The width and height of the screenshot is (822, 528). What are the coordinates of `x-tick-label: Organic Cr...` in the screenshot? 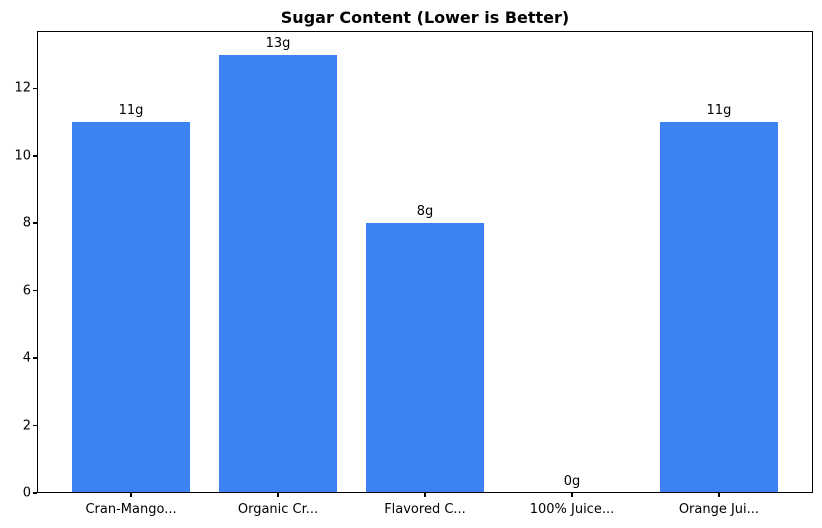 It's located at (278, 509).